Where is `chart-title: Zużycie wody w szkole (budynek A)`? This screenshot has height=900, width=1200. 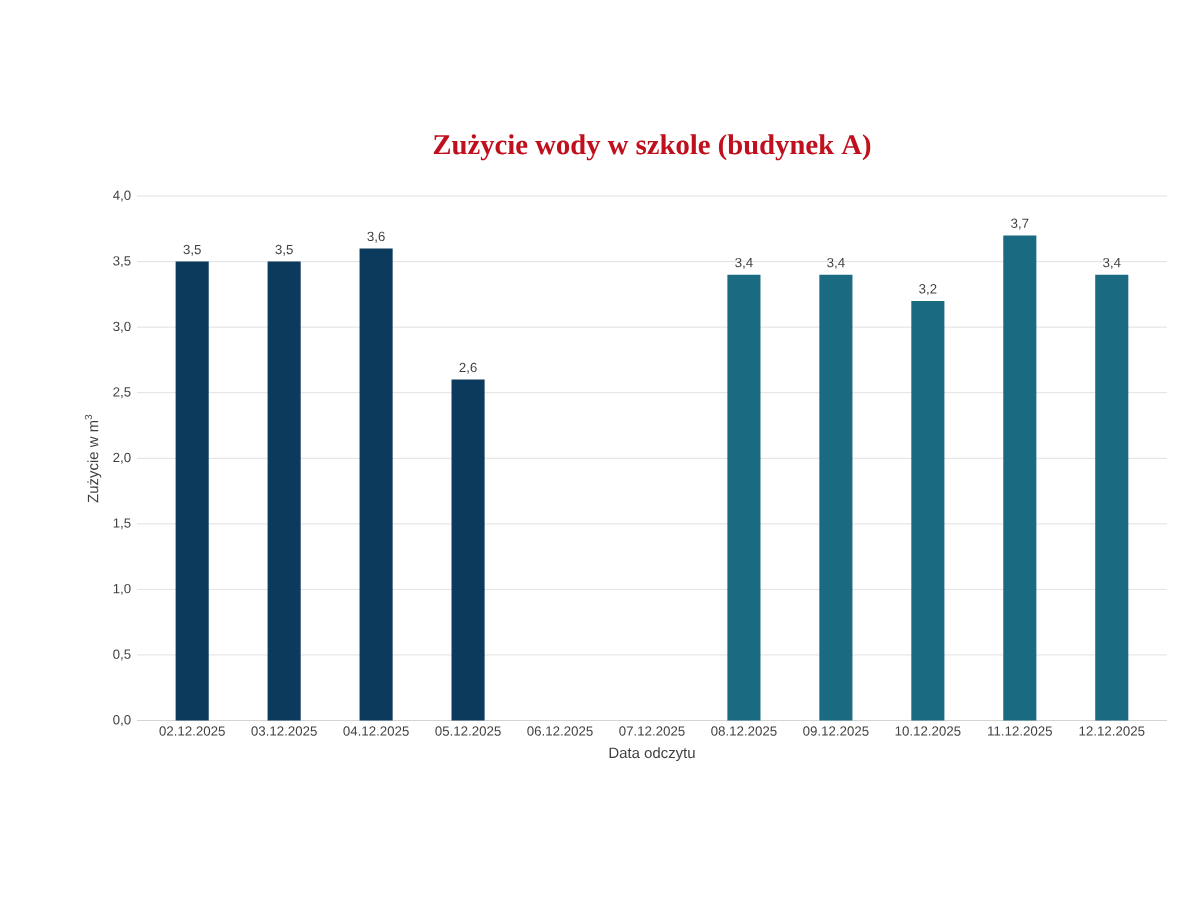
chart-title: Zużycie wody w szkole (budynek A) is located at coordinates (652, 147).